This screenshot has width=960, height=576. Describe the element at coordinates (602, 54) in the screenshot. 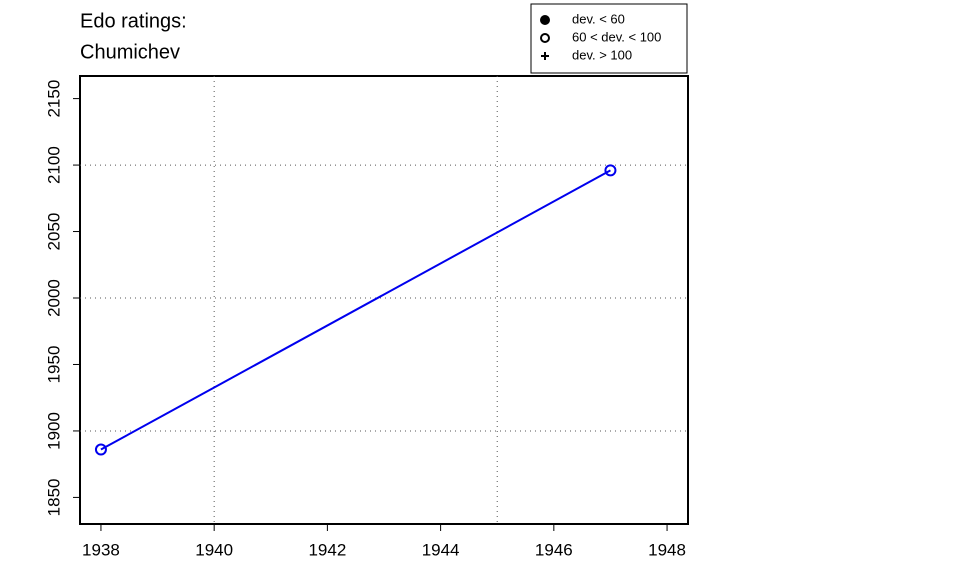

I see `legend-label: dev. > 100` at that location.